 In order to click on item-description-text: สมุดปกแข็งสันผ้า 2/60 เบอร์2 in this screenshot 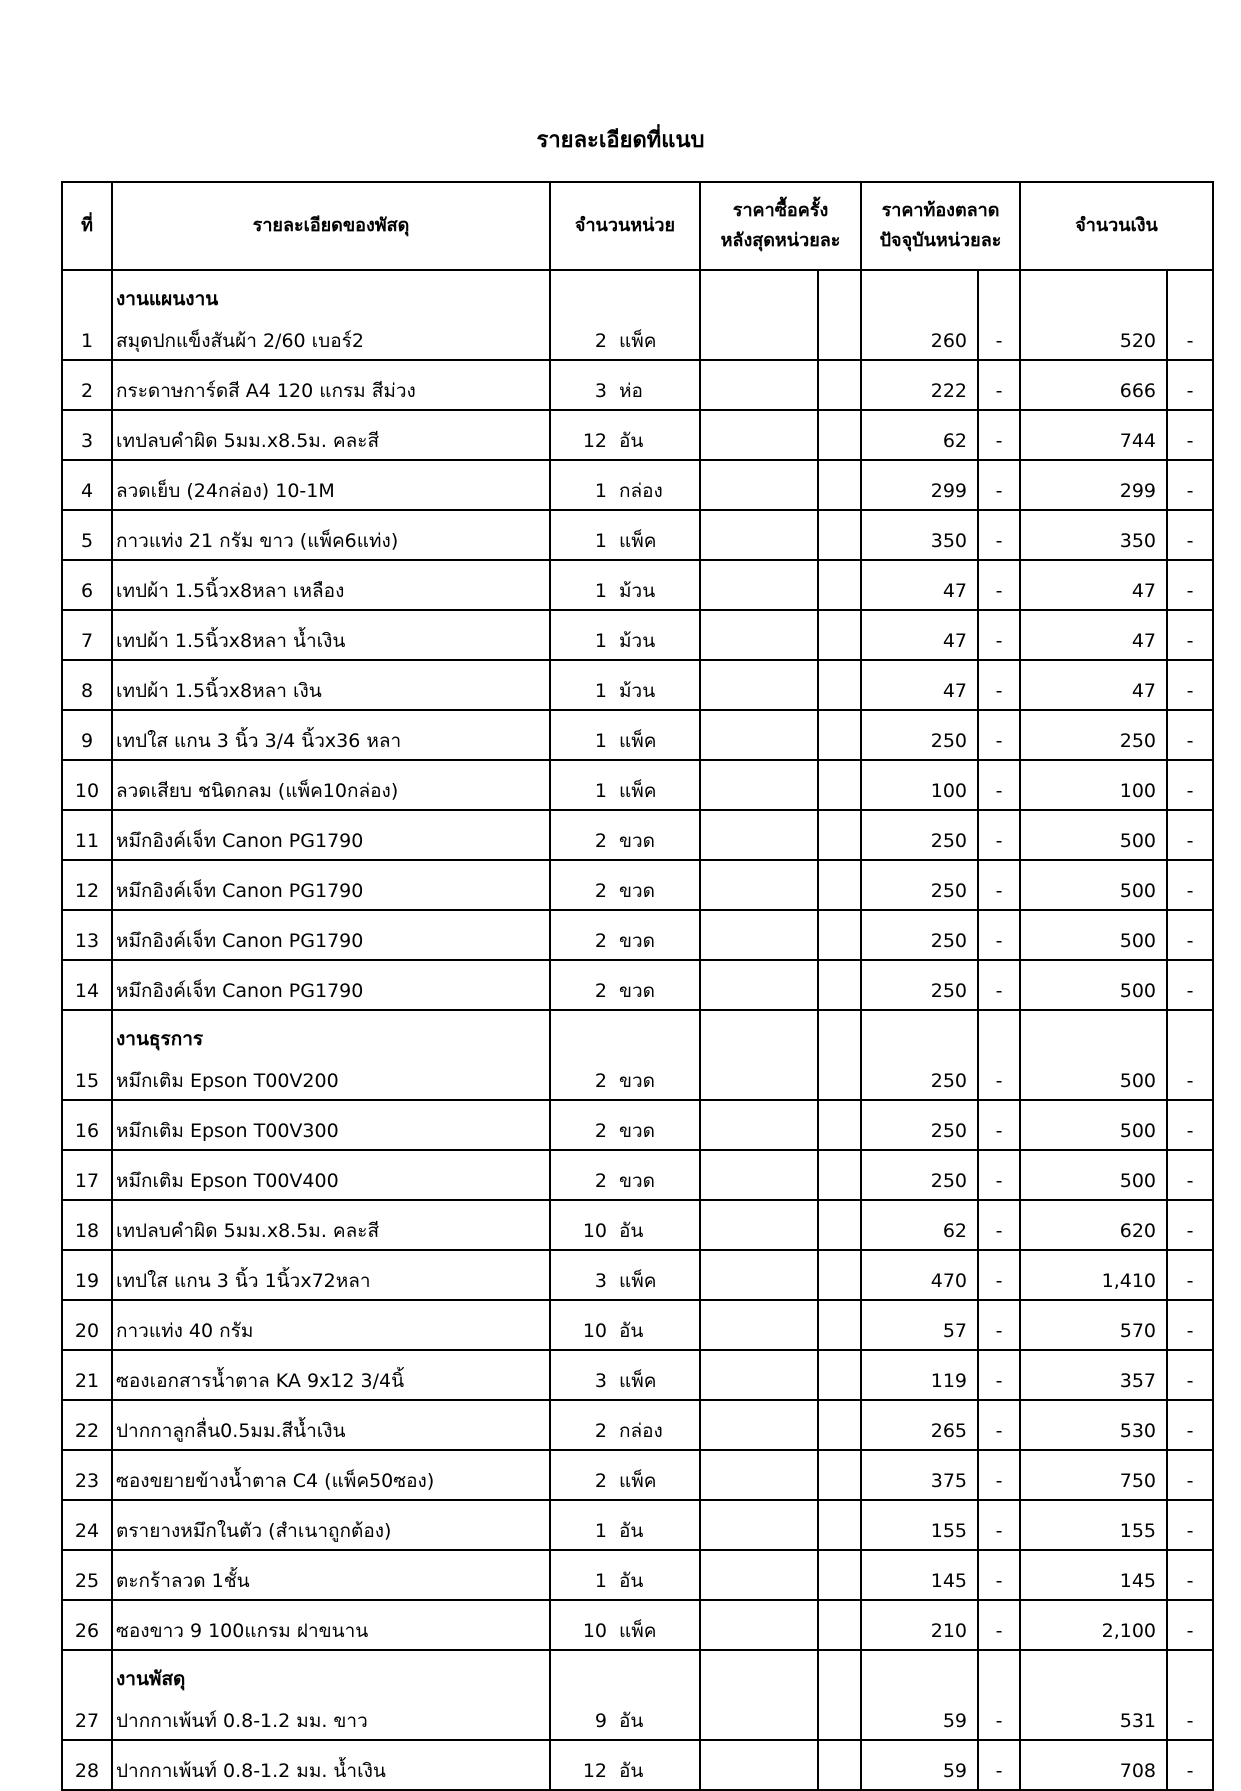, I will do `click(240, 341)`.